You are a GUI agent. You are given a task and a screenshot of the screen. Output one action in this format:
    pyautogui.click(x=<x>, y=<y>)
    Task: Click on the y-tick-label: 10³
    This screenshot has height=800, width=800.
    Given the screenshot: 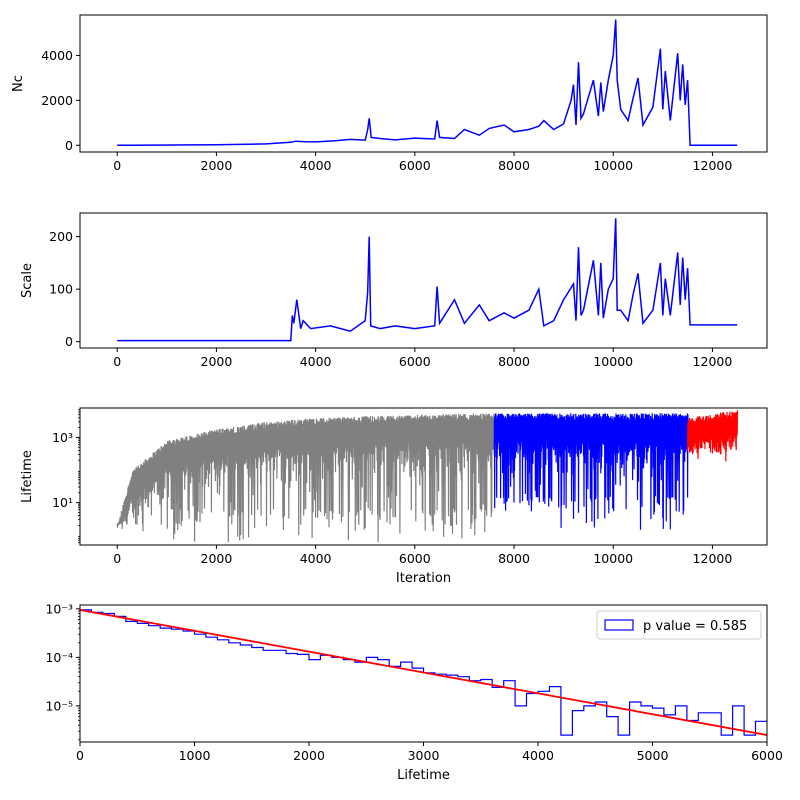 What is the action you would take?
    pyautogui.click(x=62, y=437)
    